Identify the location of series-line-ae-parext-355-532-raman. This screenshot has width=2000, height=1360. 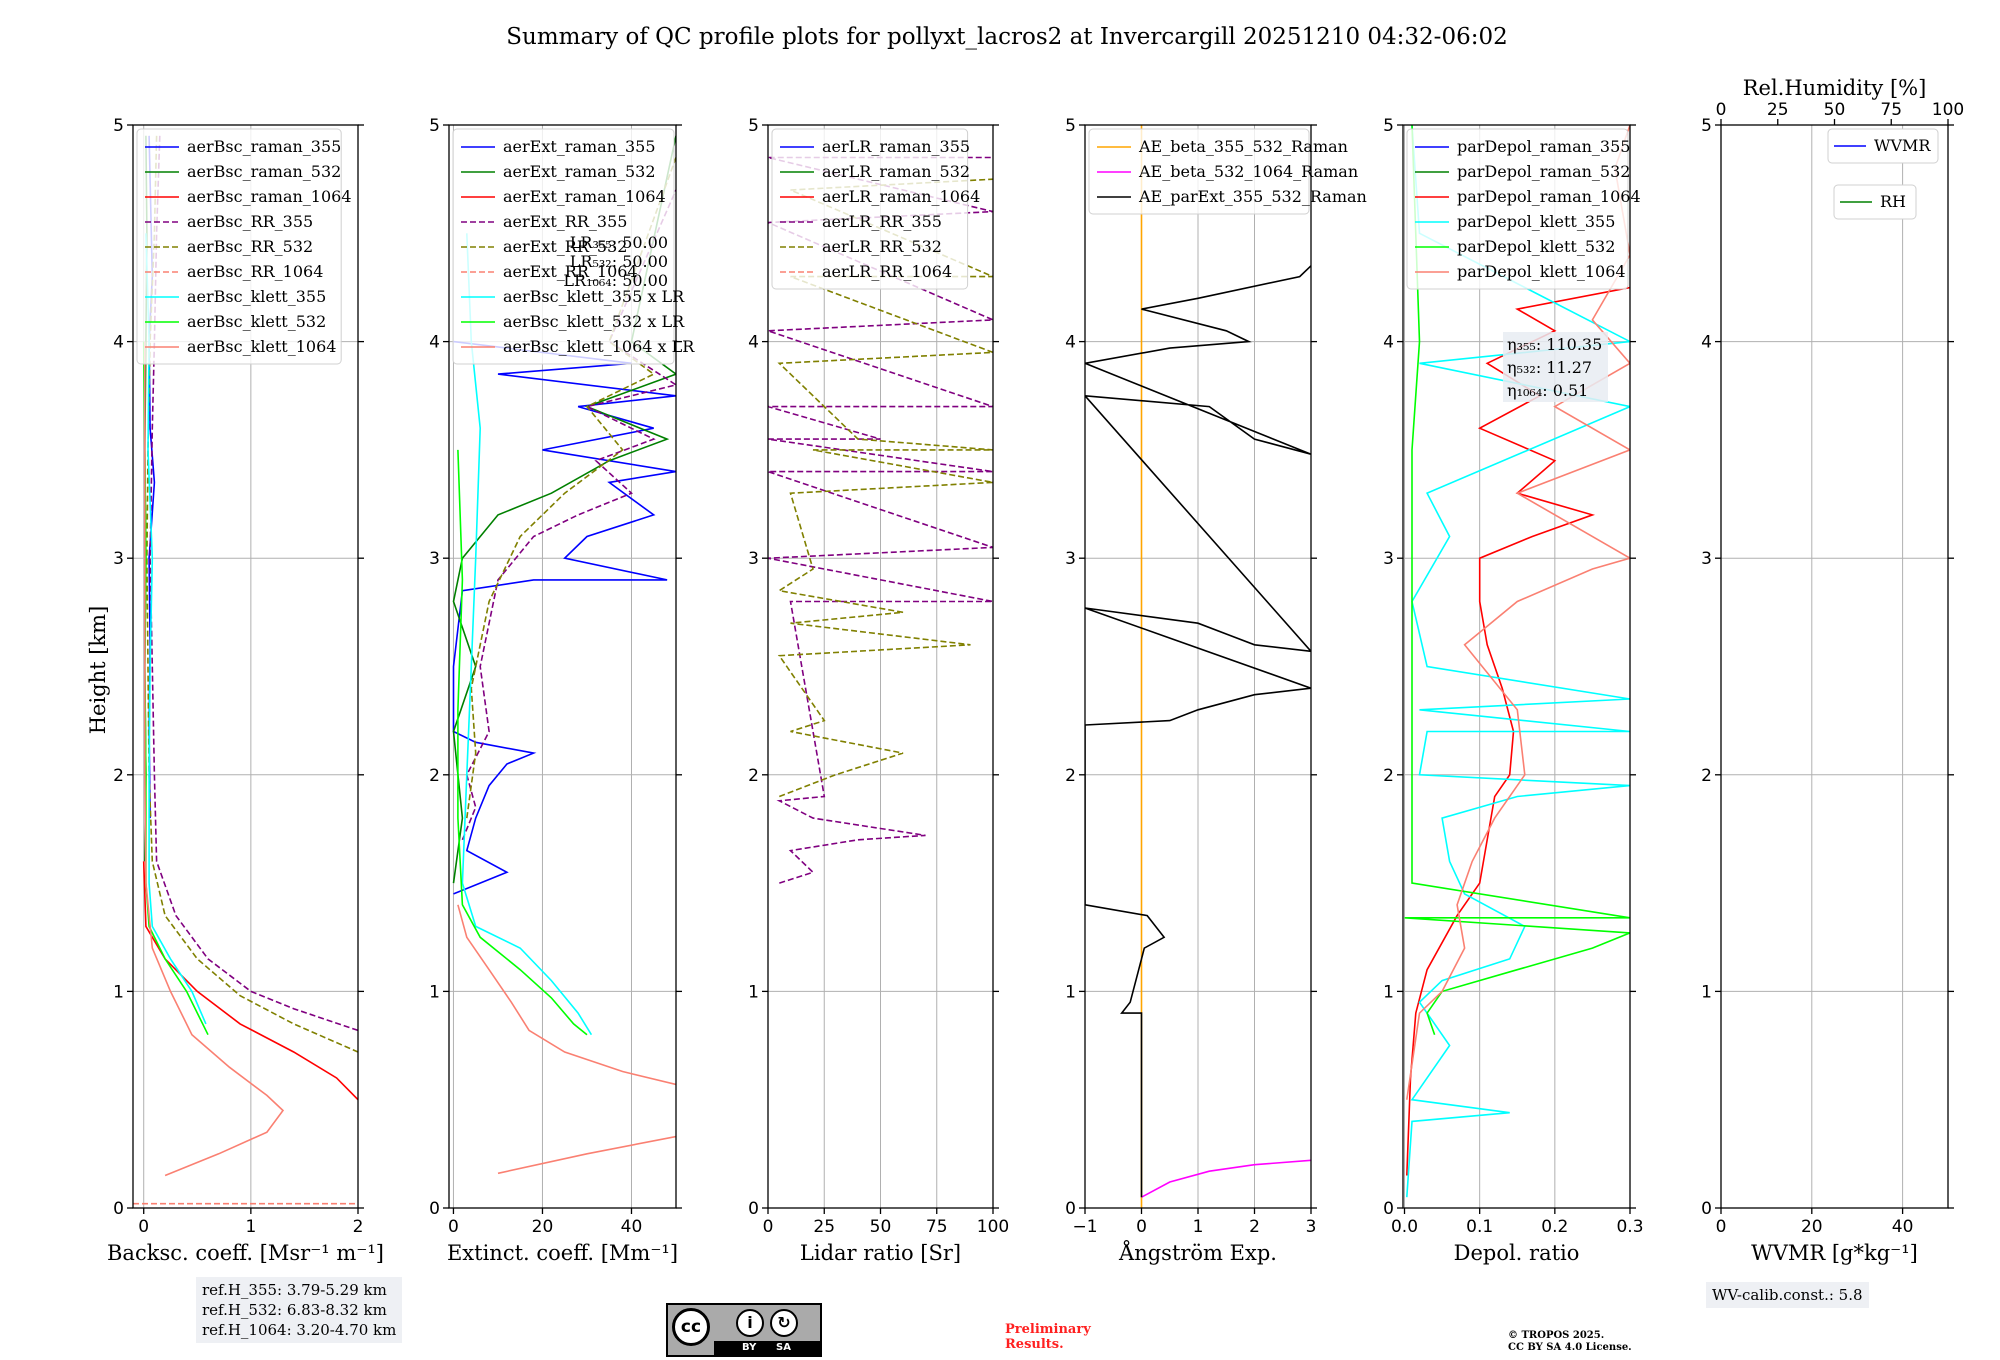
(1198, 731).